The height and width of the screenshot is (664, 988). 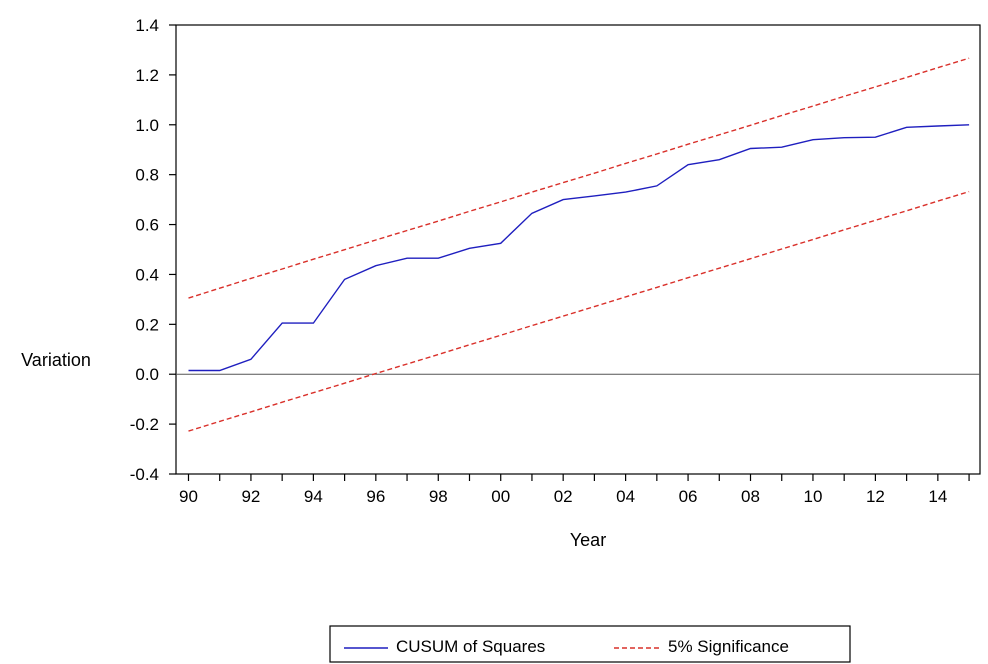 I want to click on x-tick-label: 10, so click(x=812, y=496).